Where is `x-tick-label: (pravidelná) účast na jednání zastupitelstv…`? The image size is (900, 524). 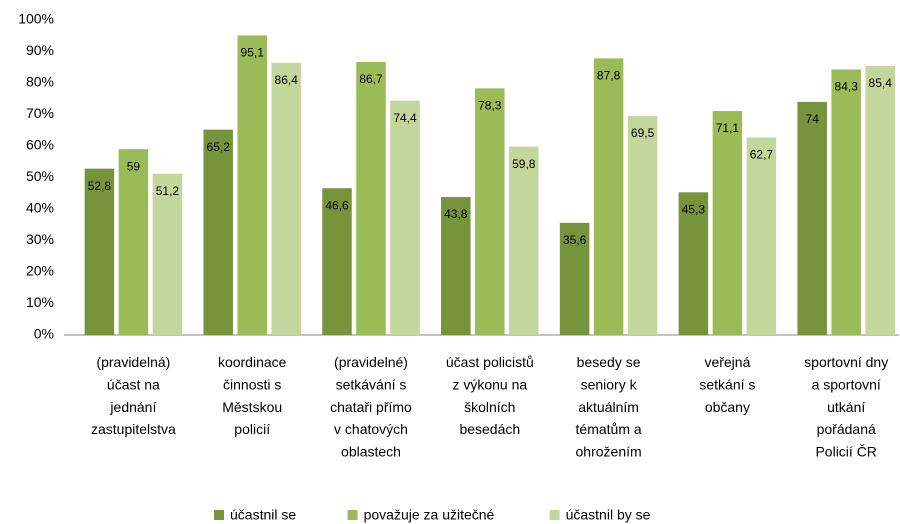
x-tick-label: (pravidelná) účast na jednání zastupitelstv… is located at coordinates (133, 395).